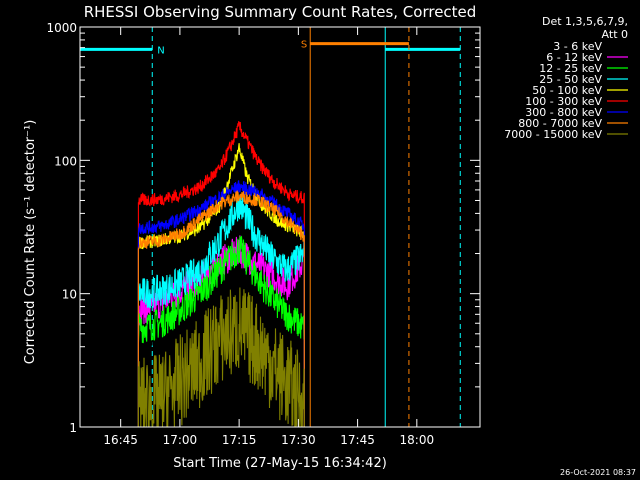 The width and height of the screenshot is (640, 480). I want to click on x-tick-label: 17:00, so click(180, 440).